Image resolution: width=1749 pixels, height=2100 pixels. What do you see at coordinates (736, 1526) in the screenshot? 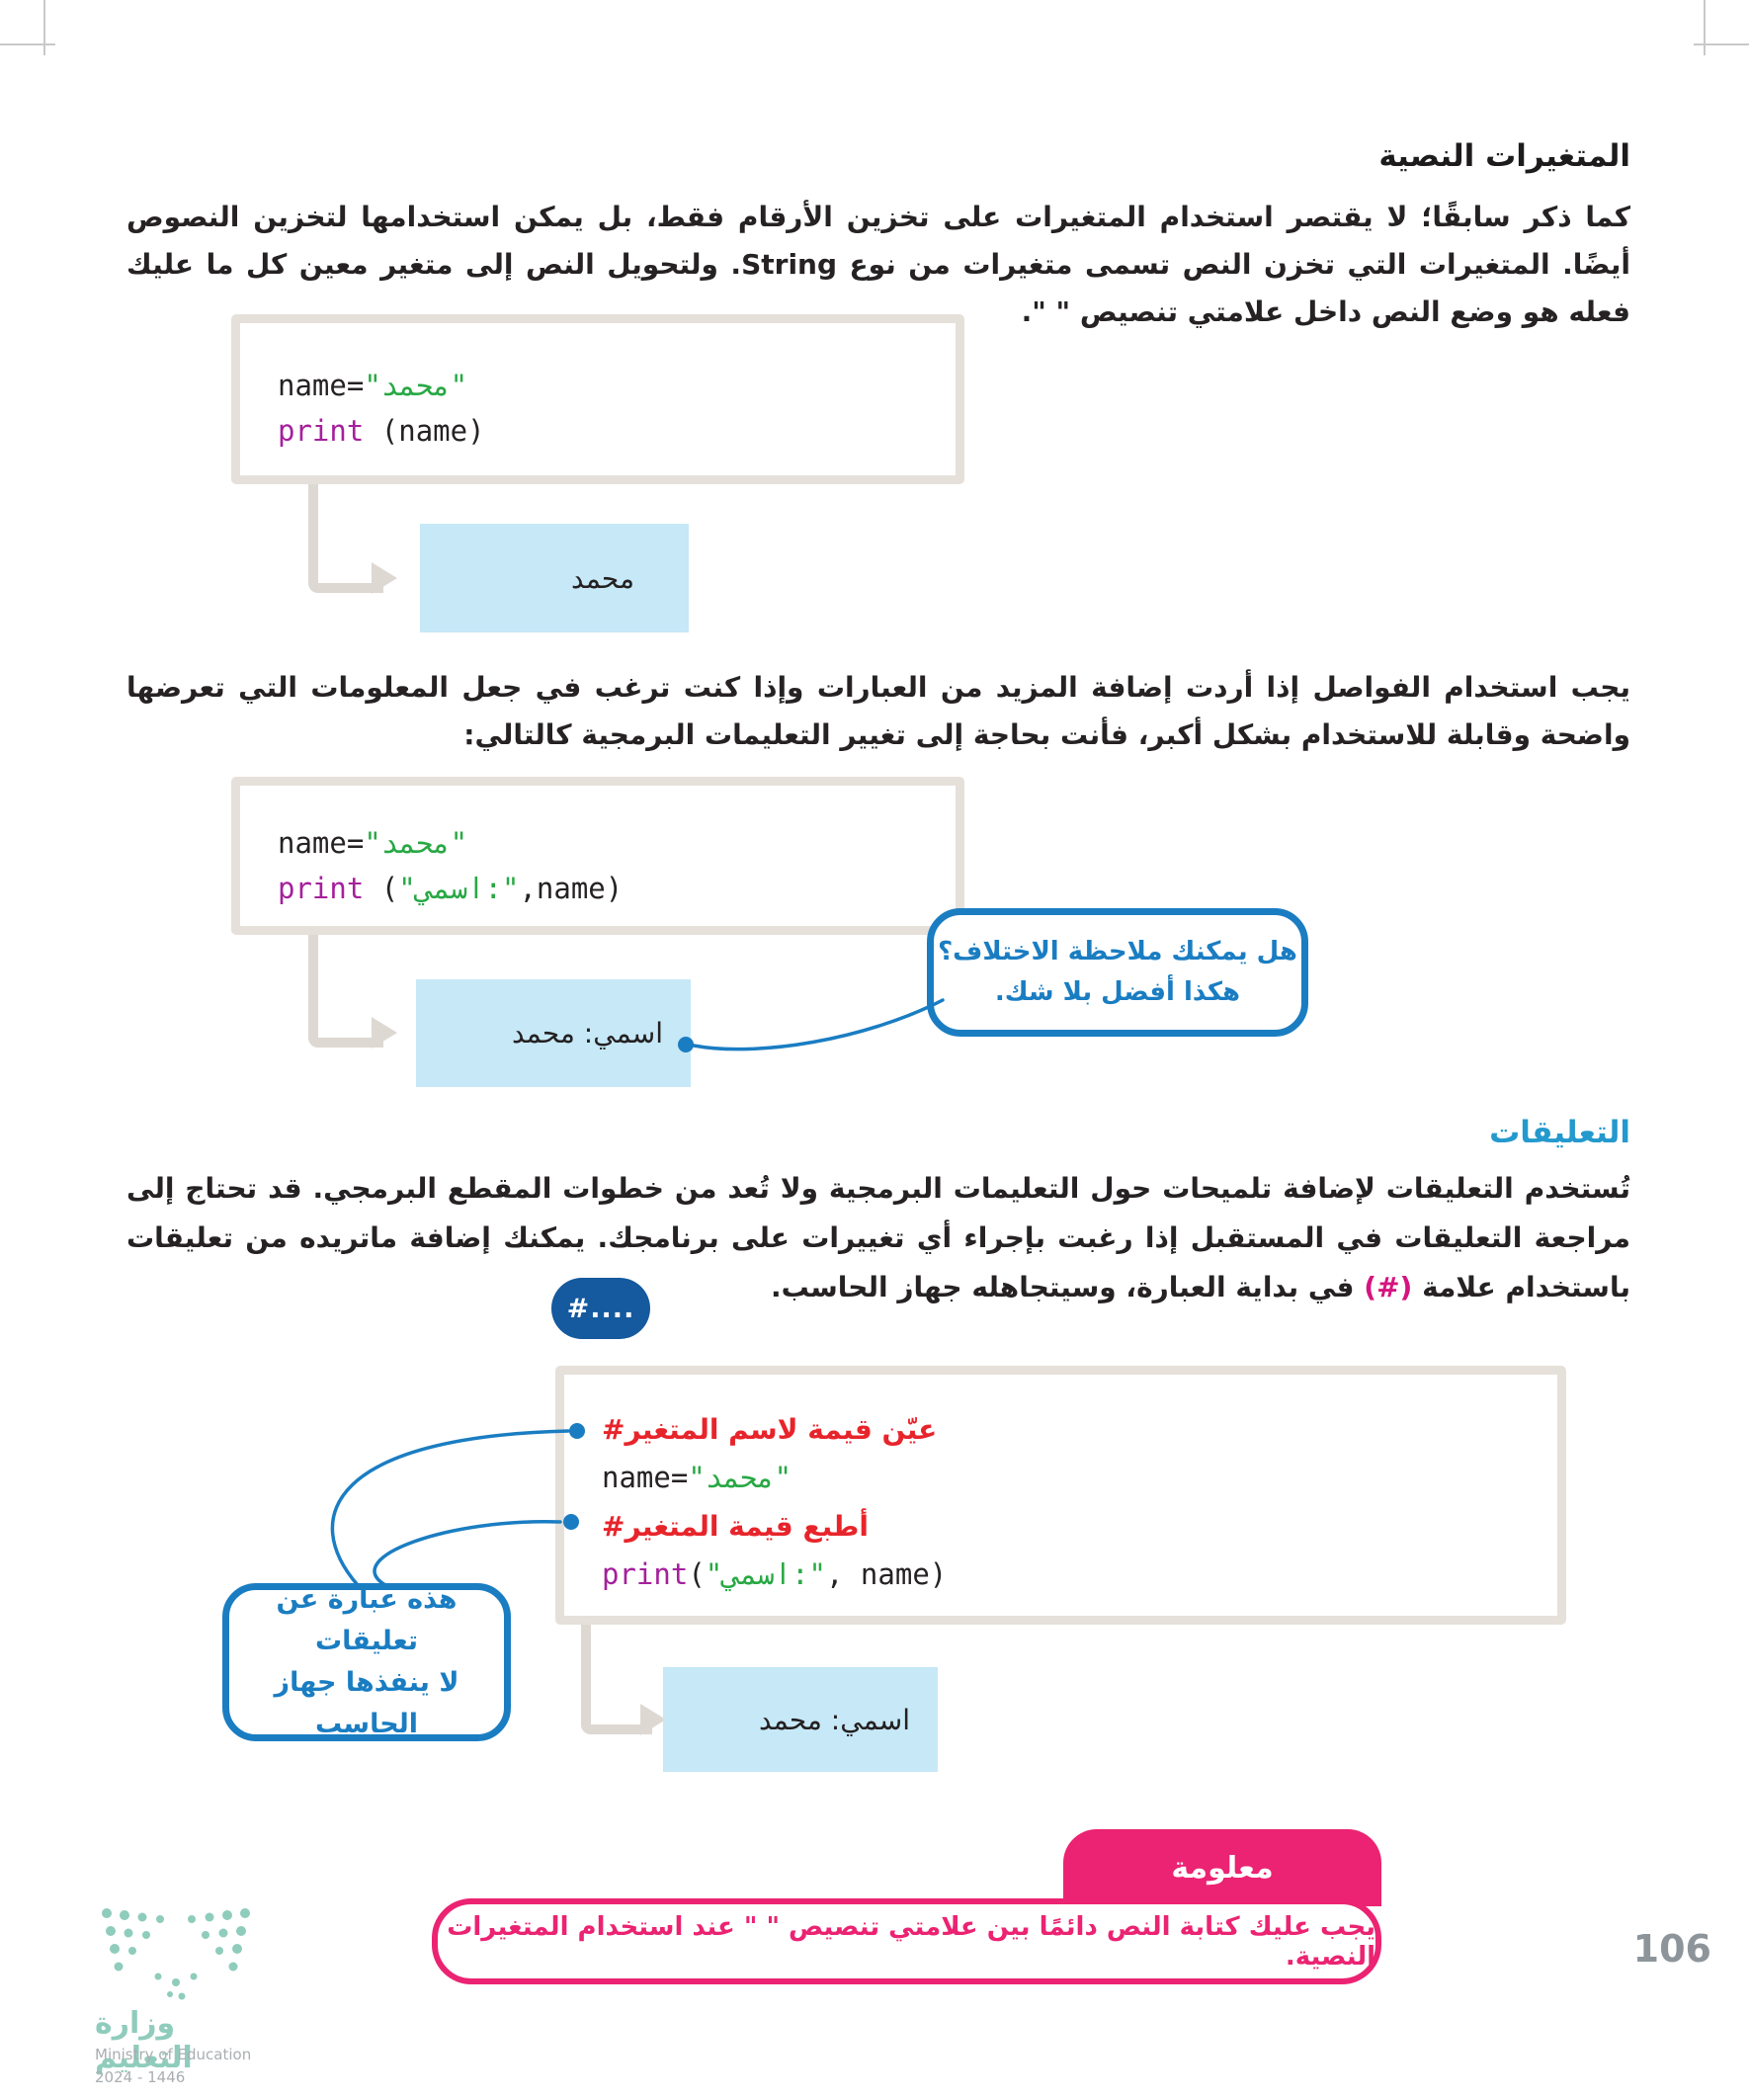
I see `code-comment: #أطبع قيمة المتغير` at bounding box center [736, 1526].